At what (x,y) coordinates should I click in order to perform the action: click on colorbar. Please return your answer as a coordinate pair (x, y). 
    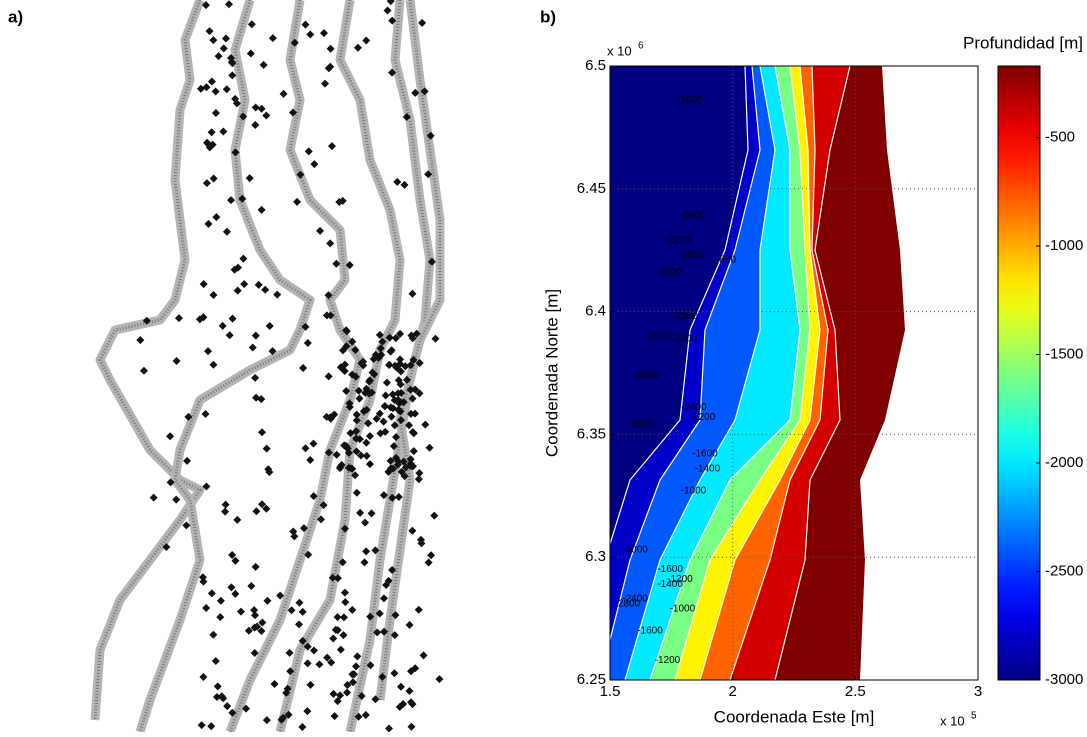
    Looking at the image, I should click on (1019, 373).